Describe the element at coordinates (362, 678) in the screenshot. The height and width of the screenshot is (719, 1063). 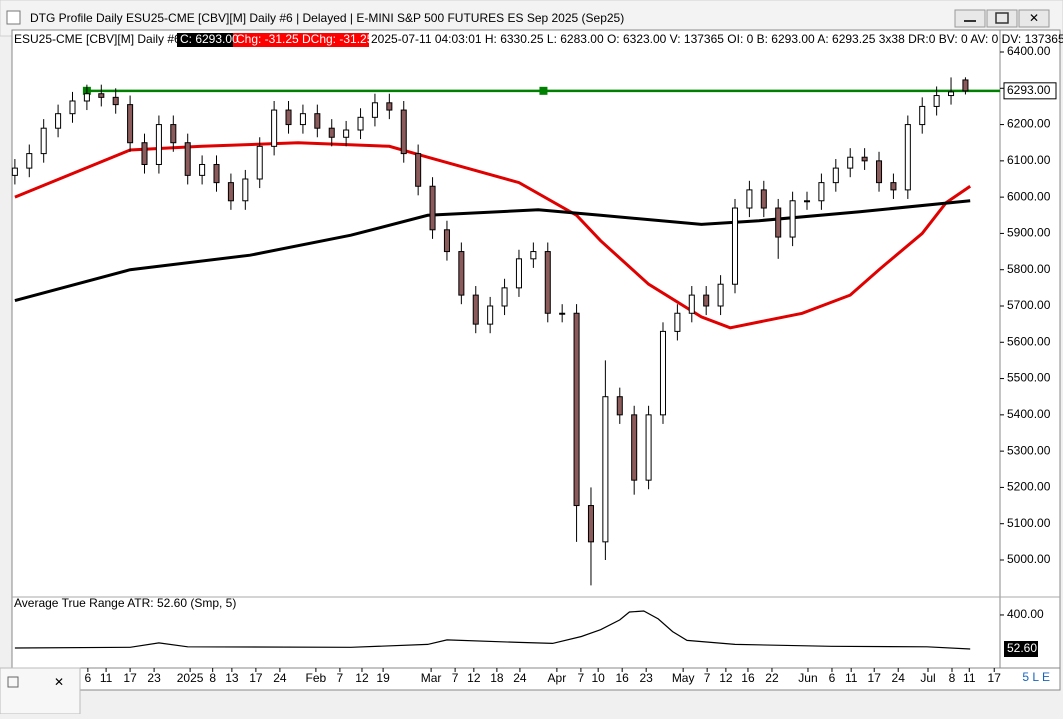
I see `x-tick-label: 12` at that location.